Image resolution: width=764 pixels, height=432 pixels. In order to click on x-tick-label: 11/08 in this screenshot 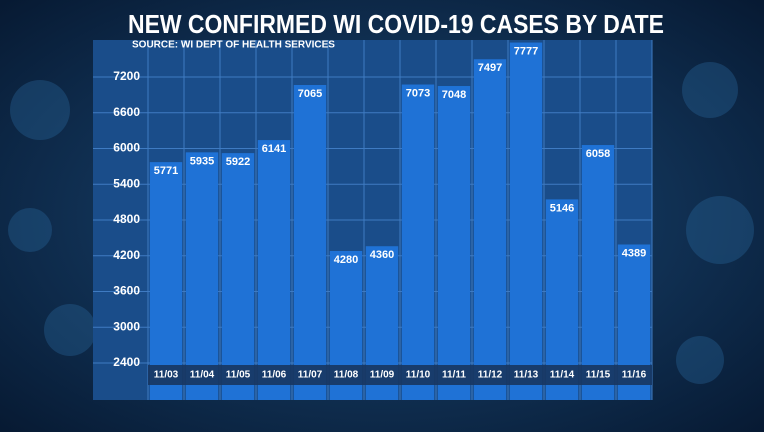, I will do `click(346, 375)`.